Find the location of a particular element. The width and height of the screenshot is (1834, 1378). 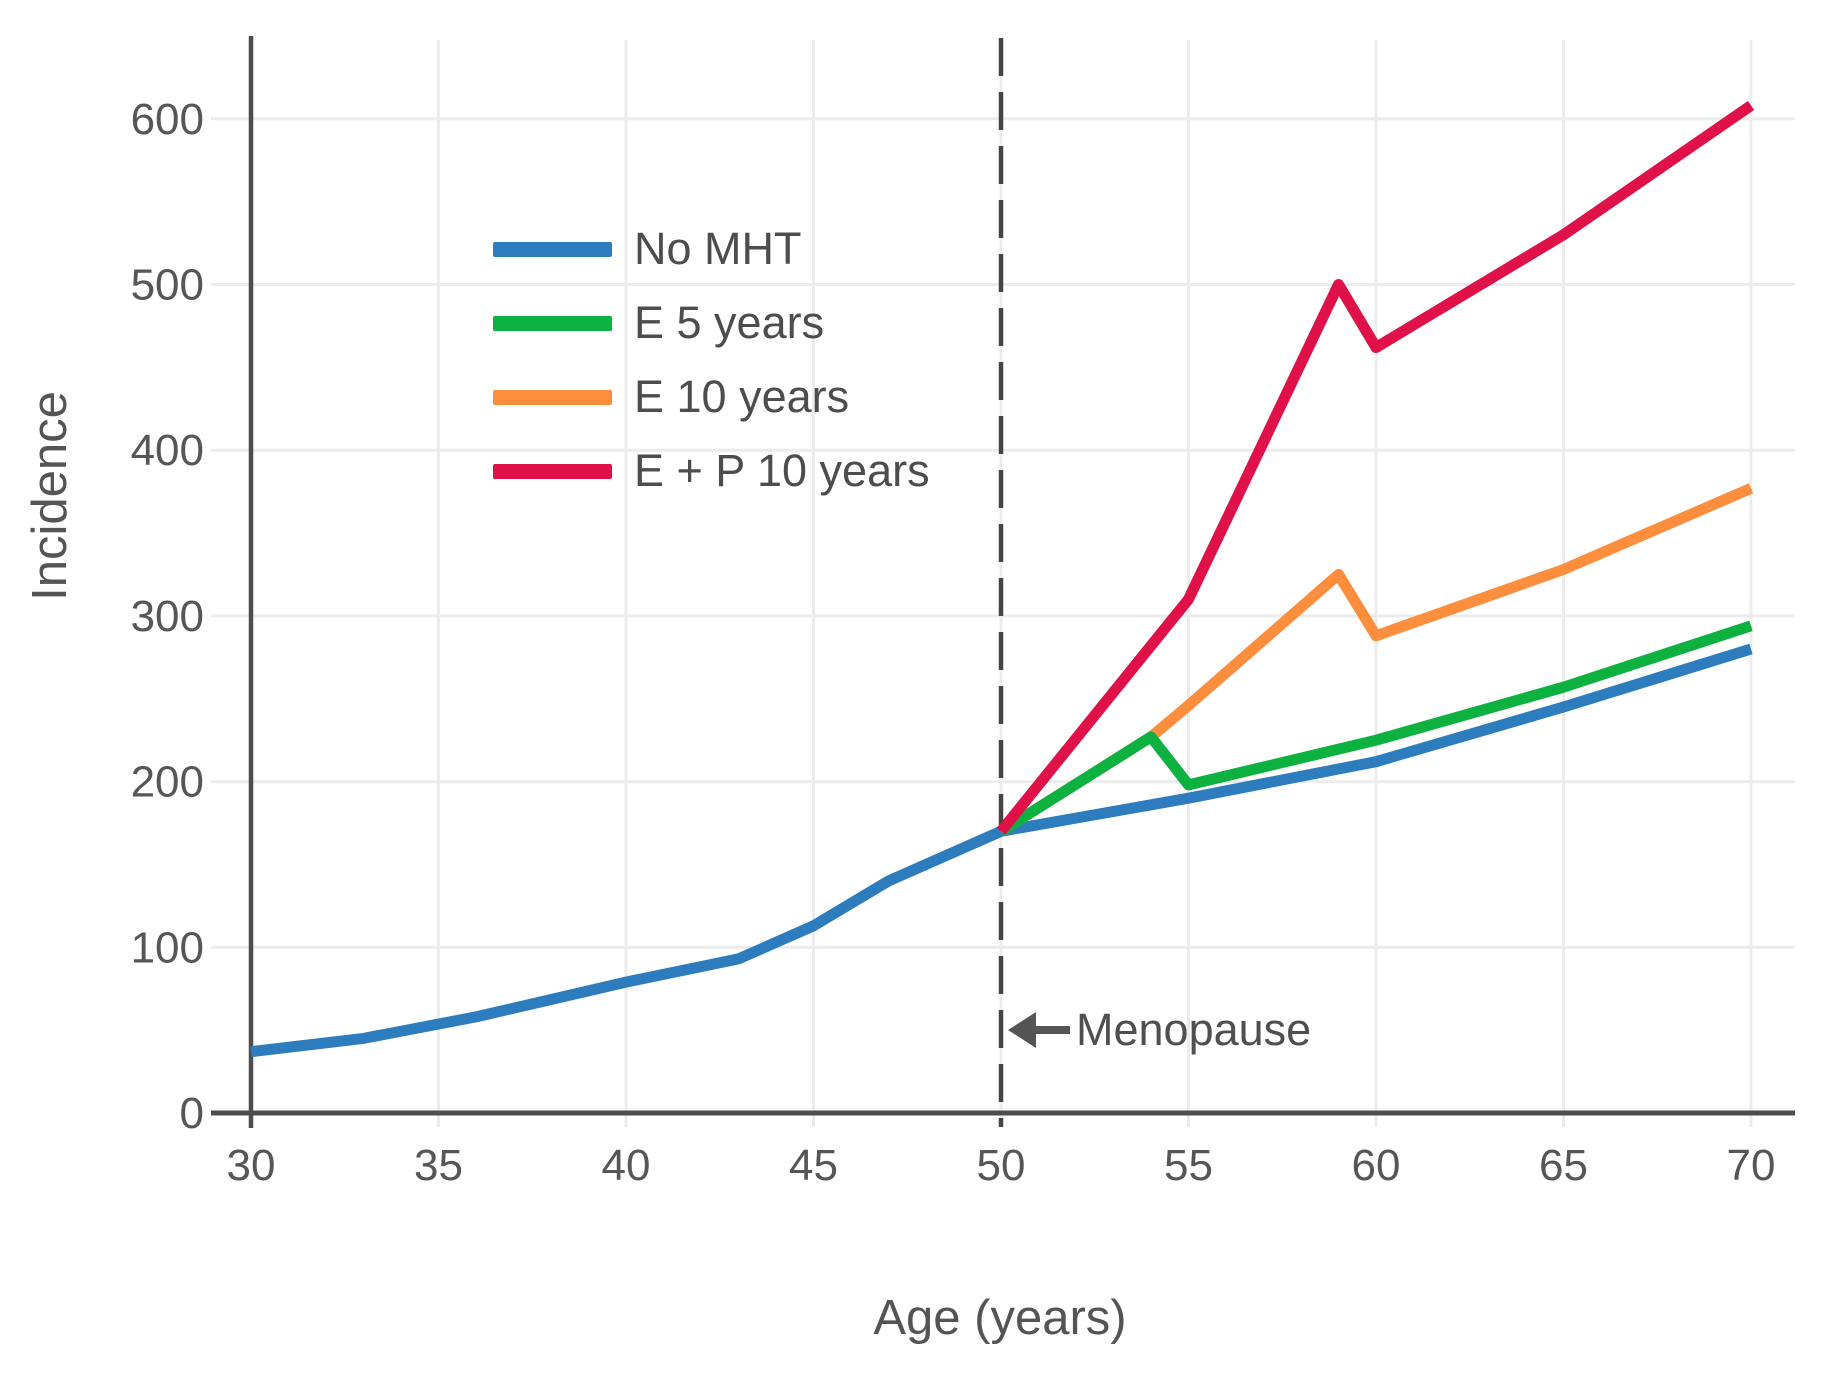

legend-item-e-10-years: E 10 years is located at coordinates (711, 397).